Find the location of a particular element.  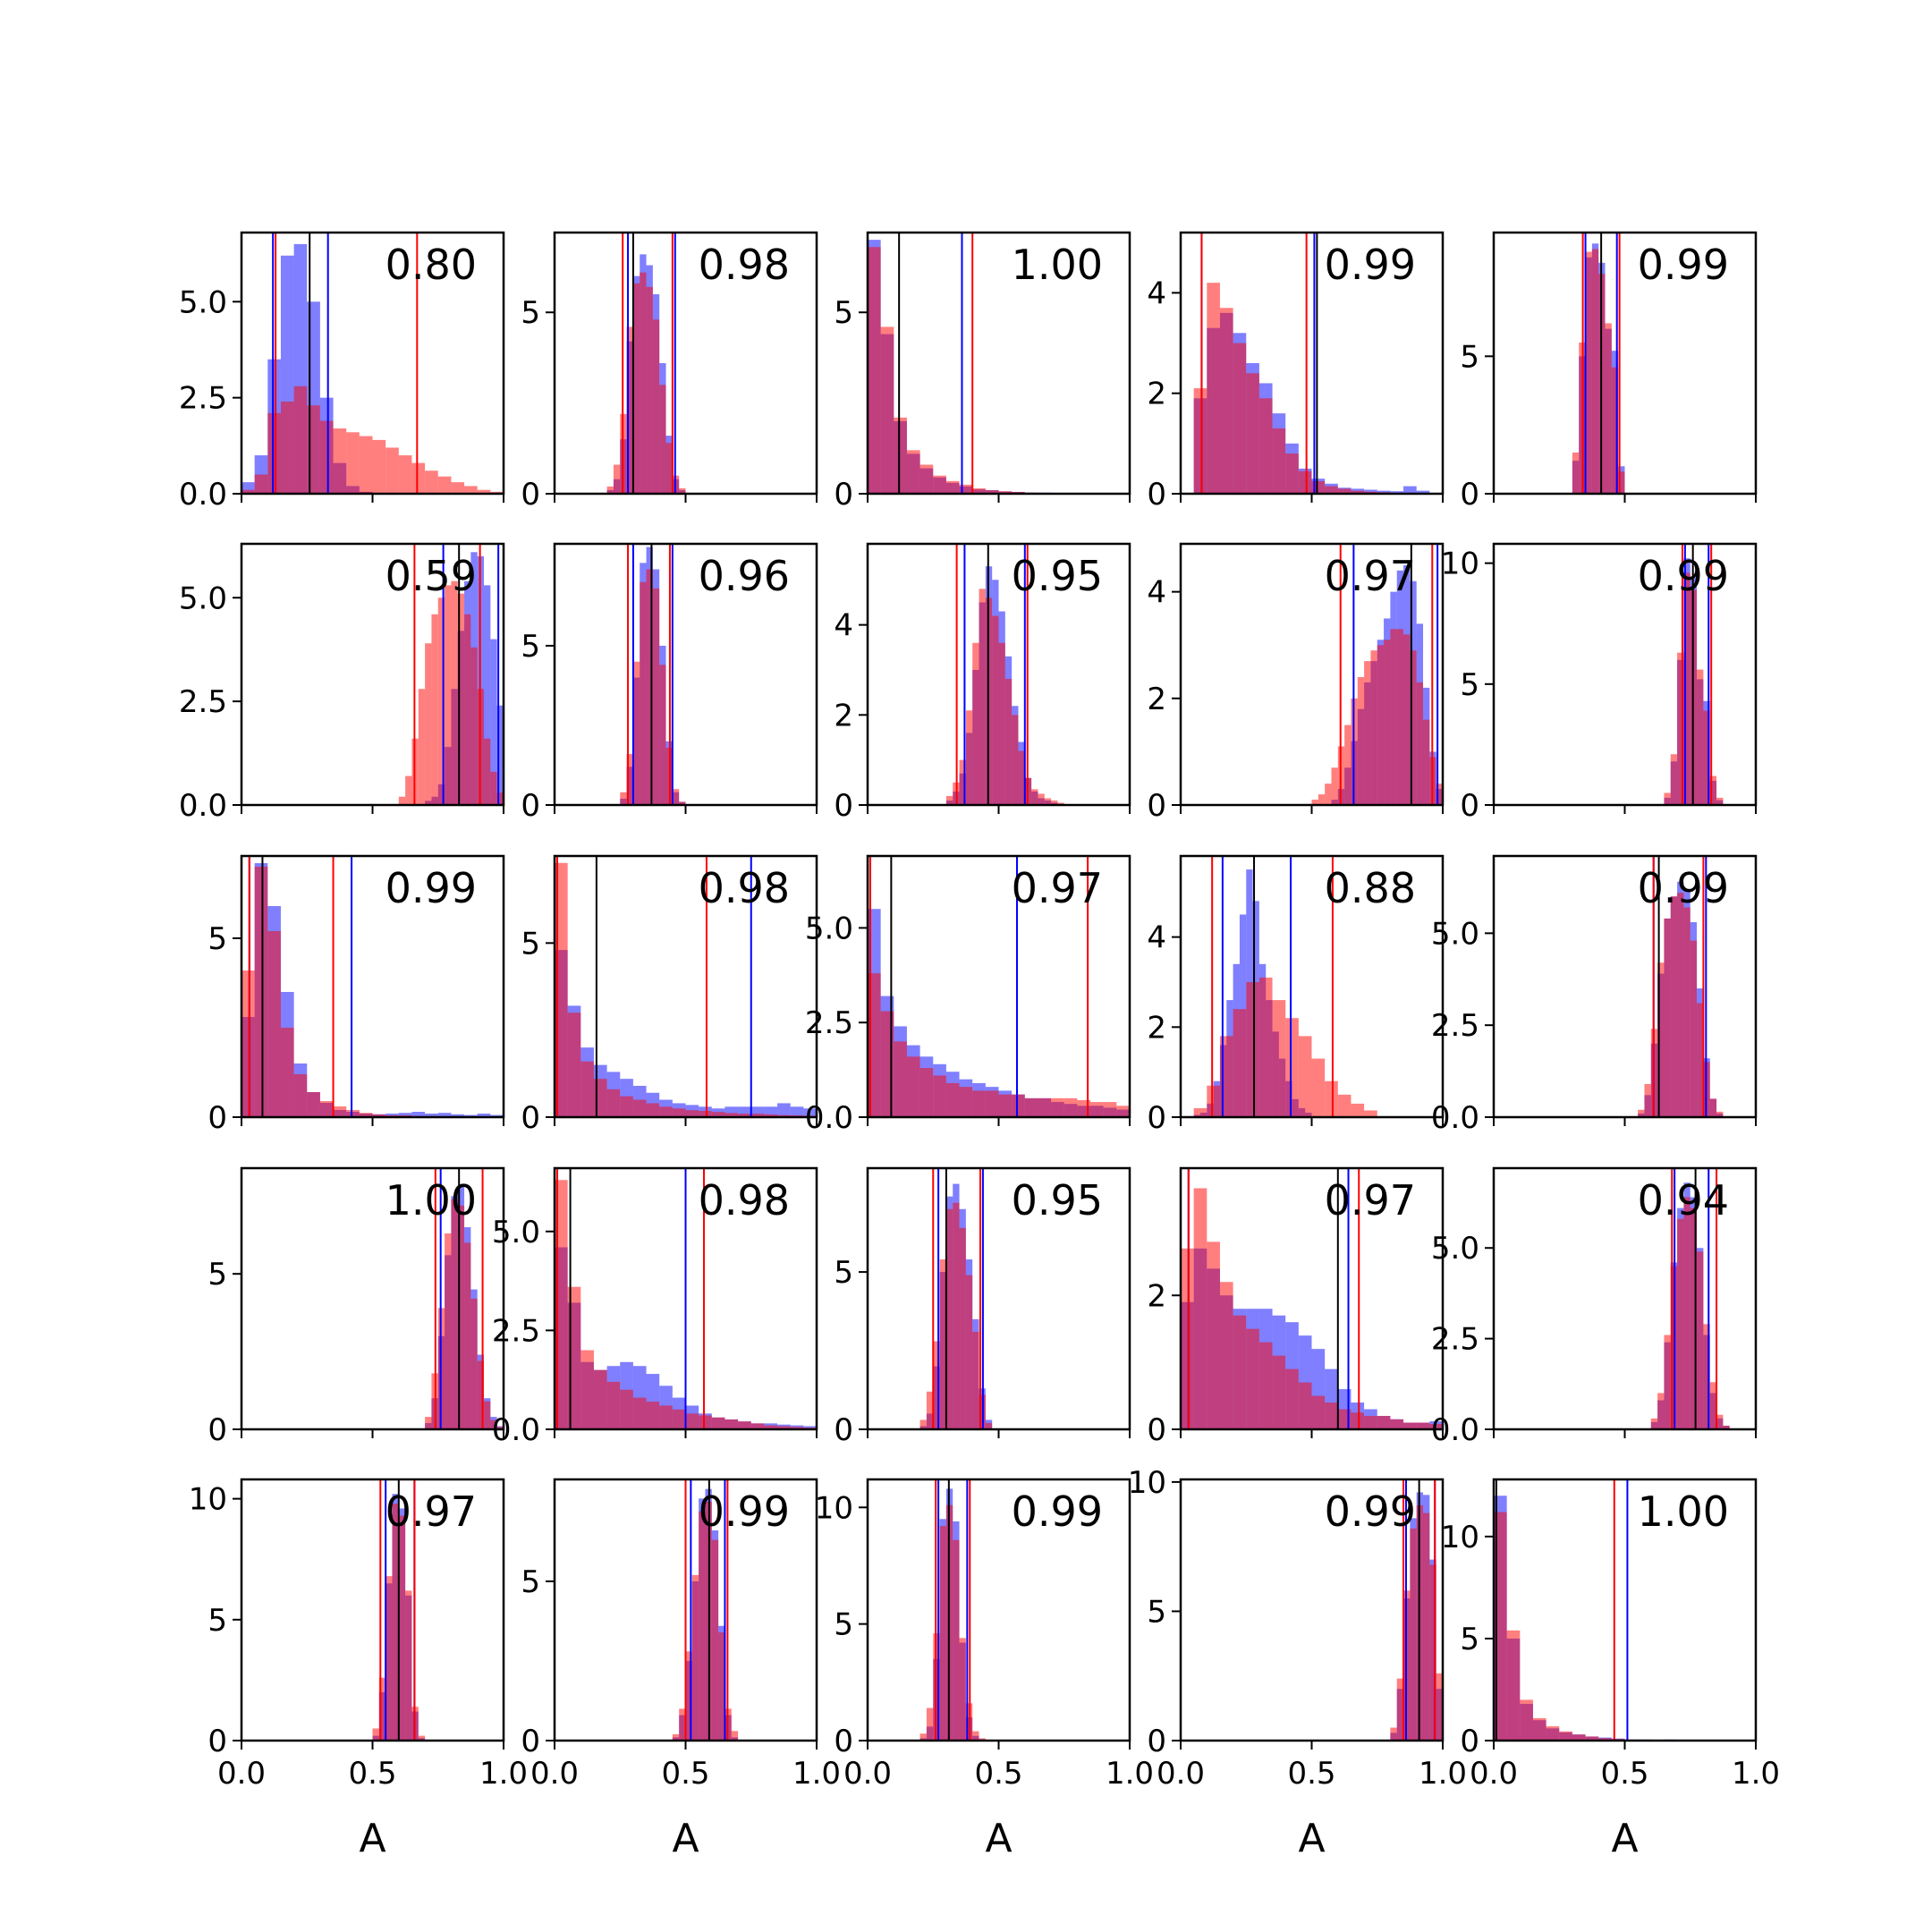

x-tick-label: 0.0 is located at coordinates (867, 1774).